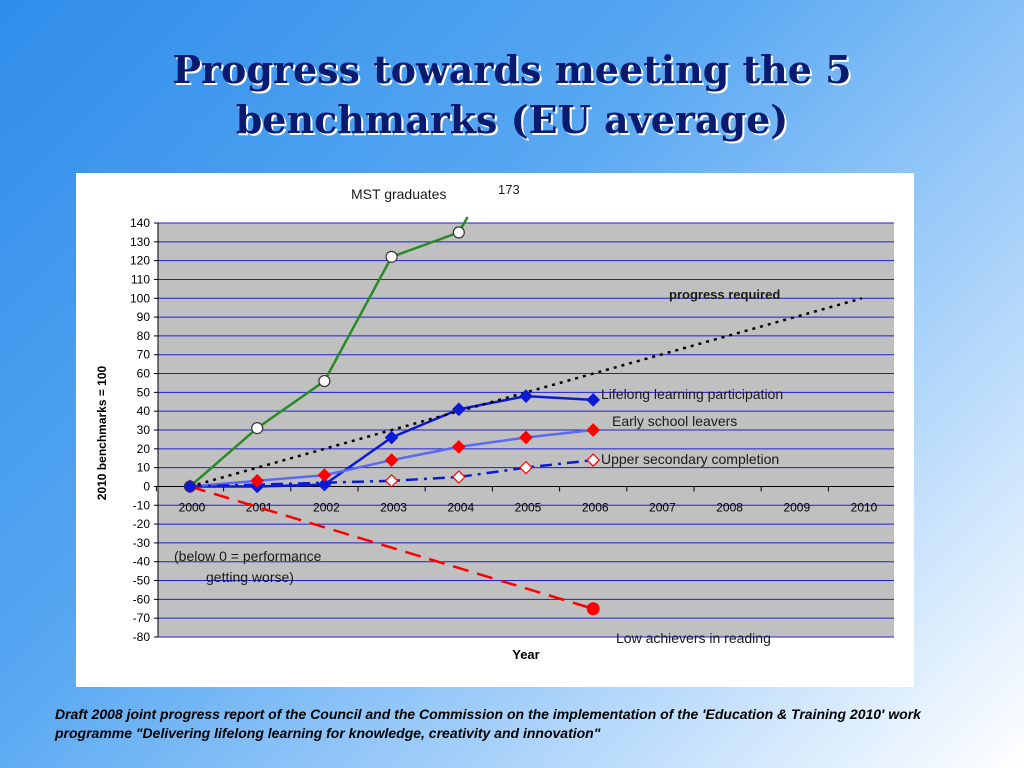 The height and width of the screenshot is (768, 1024). What do you see at coordinates (460, 507) in the screenshot?
I see `x-tick-label: 2004` at bounding box center [460, 507].